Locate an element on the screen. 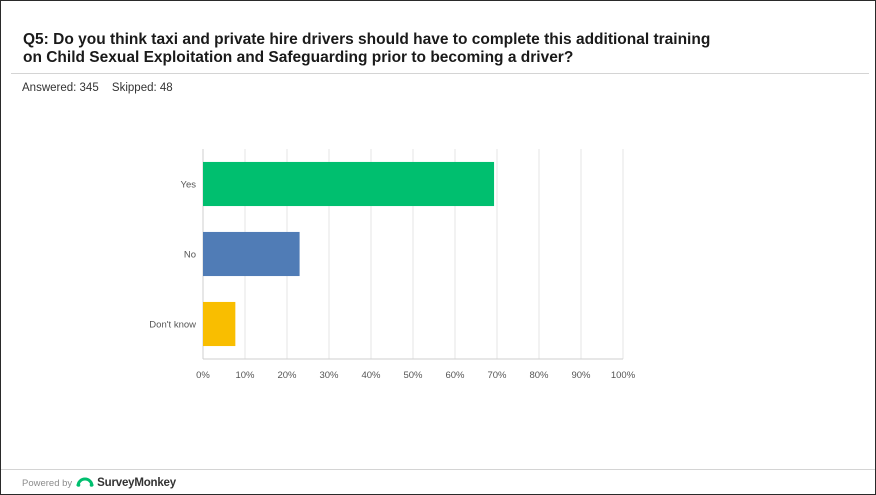 The width and height of the screenshot is (876, 495). x-tick-label: 100% is located at coordinates (623, 375).